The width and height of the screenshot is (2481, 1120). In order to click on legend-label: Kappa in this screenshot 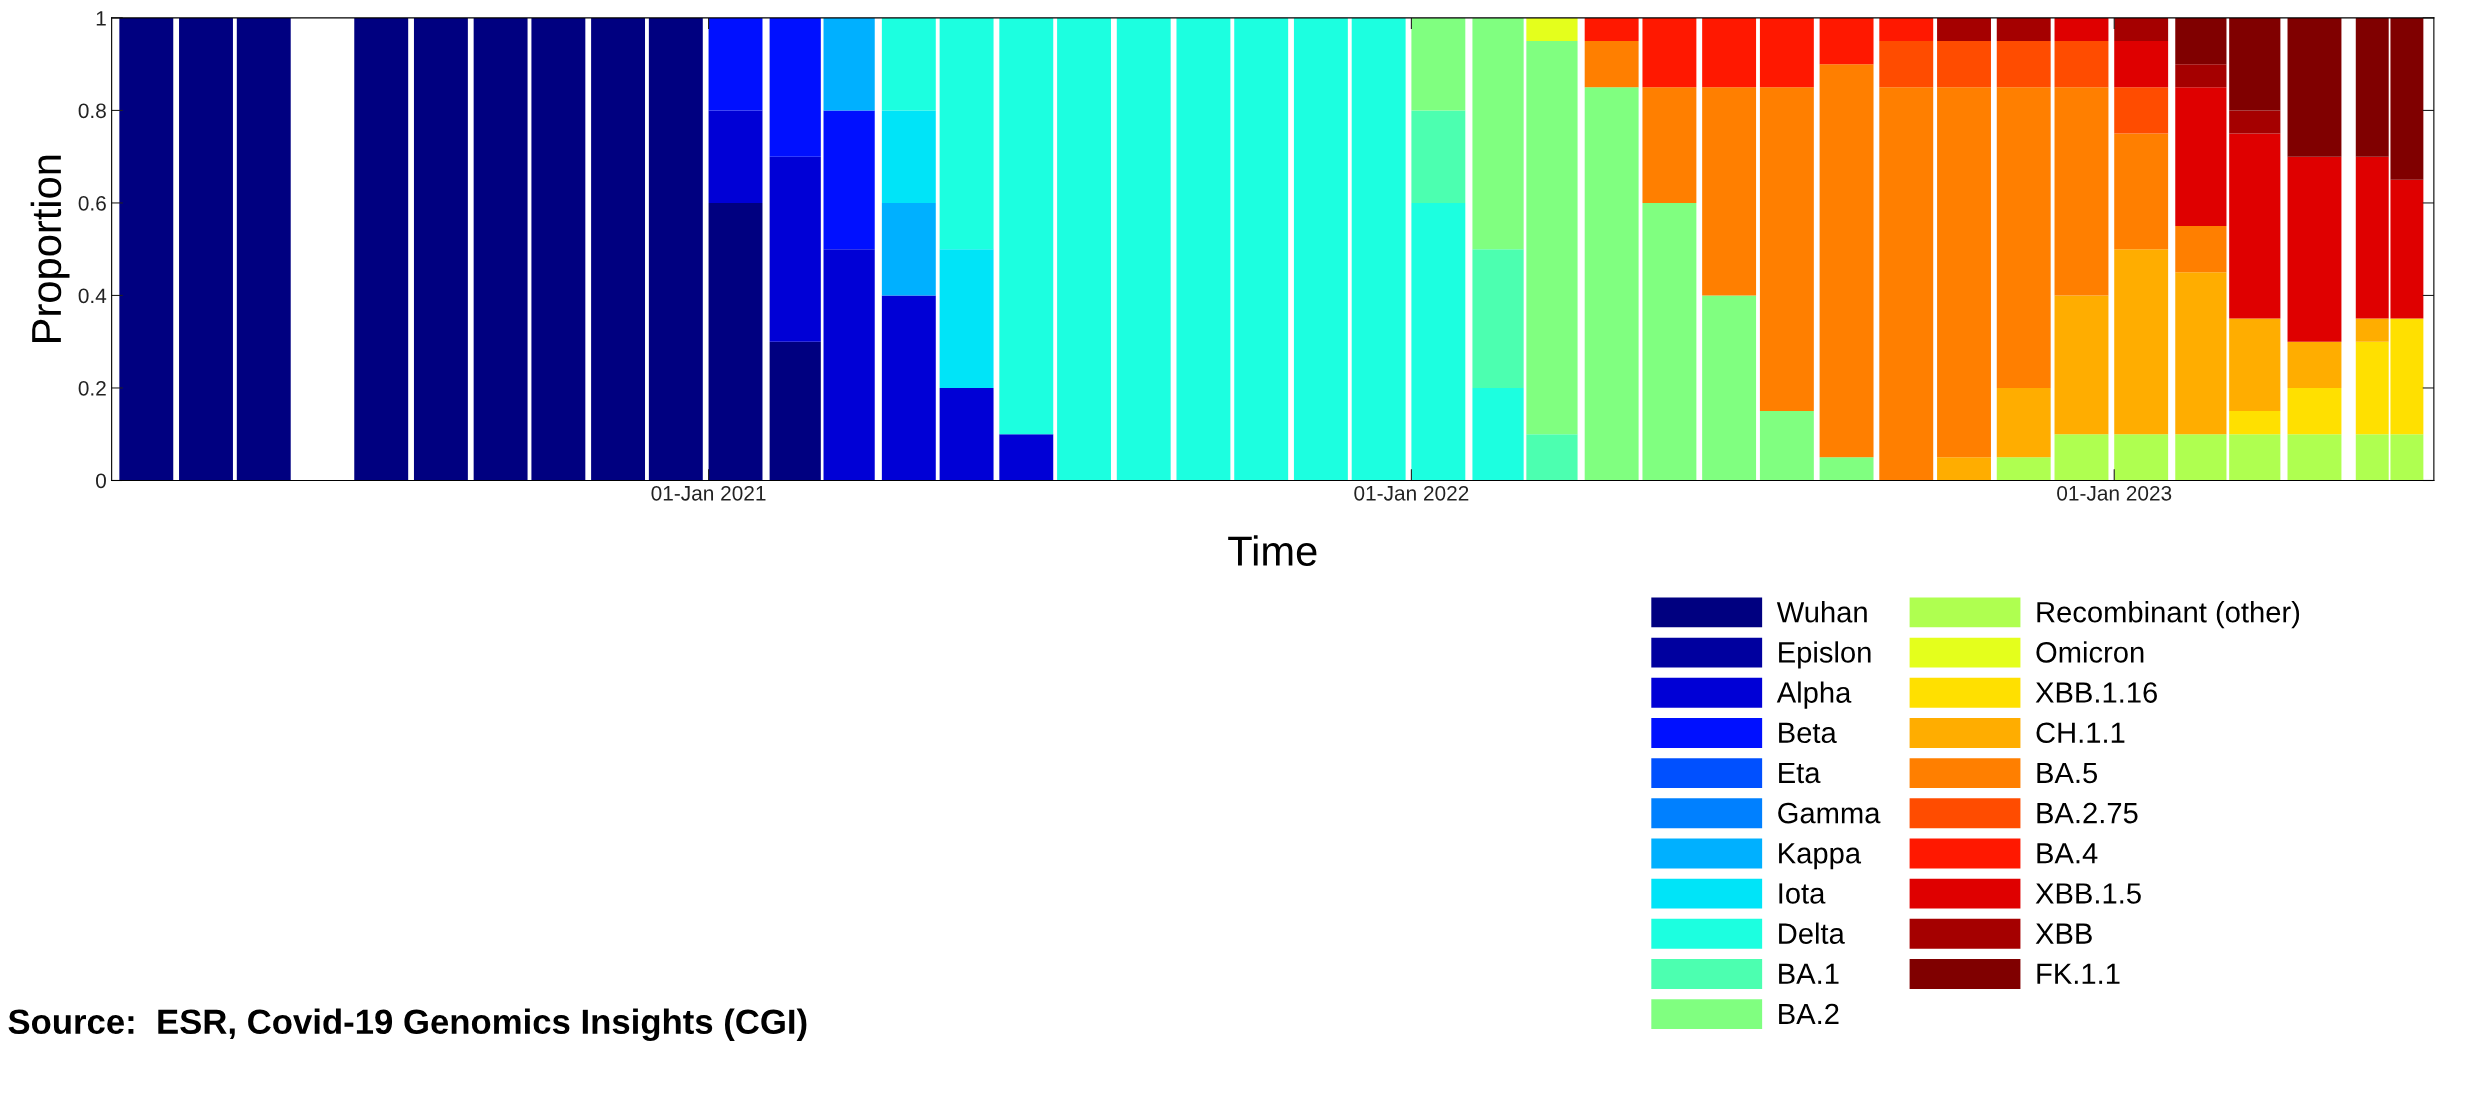, I will do `click(1820, 856)`.